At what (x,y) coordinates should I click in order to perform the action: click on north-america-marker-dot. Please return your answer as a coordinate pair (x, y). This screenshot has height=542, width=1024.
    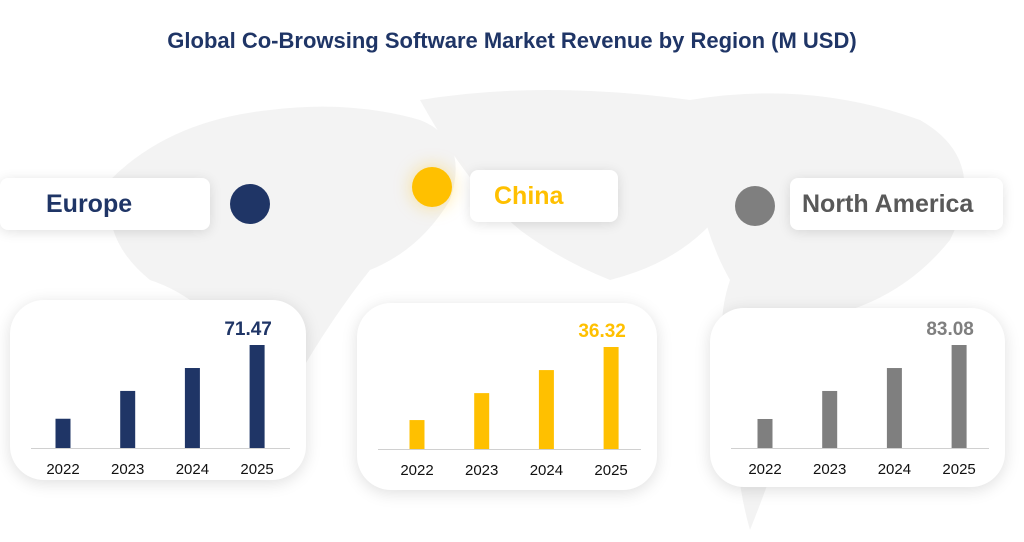
    Looking at the image, I should click on (755, 206).